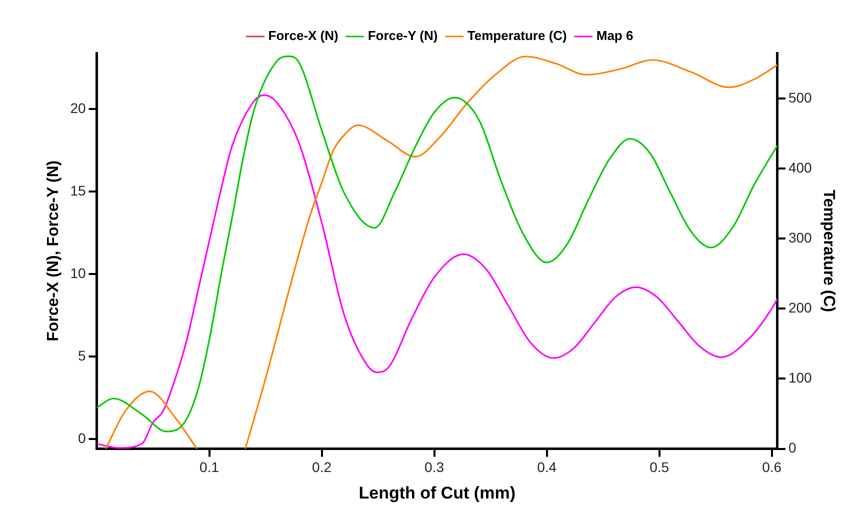 This screenshot has height=518, width=862. I want to click on y2-tick-label: 300, so click(800, 238).